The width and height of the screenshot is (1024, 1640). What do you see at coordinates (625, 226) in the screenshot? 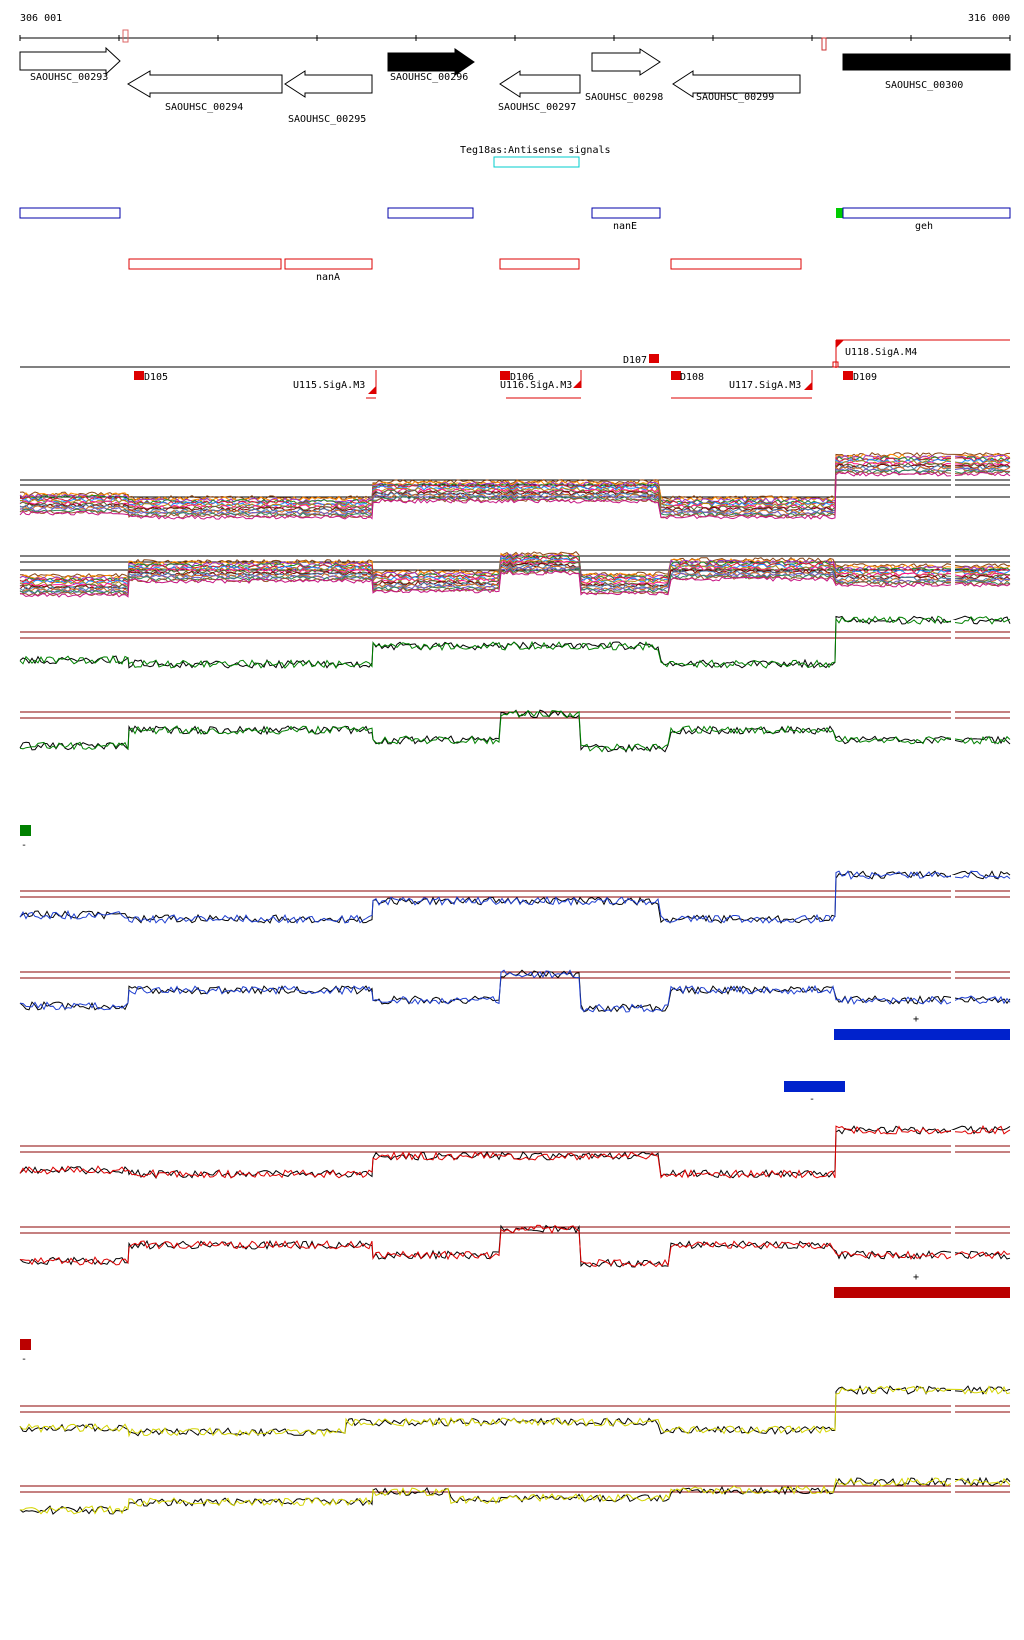
I see `feature-label: nanE` at bounding box center [625, 226].